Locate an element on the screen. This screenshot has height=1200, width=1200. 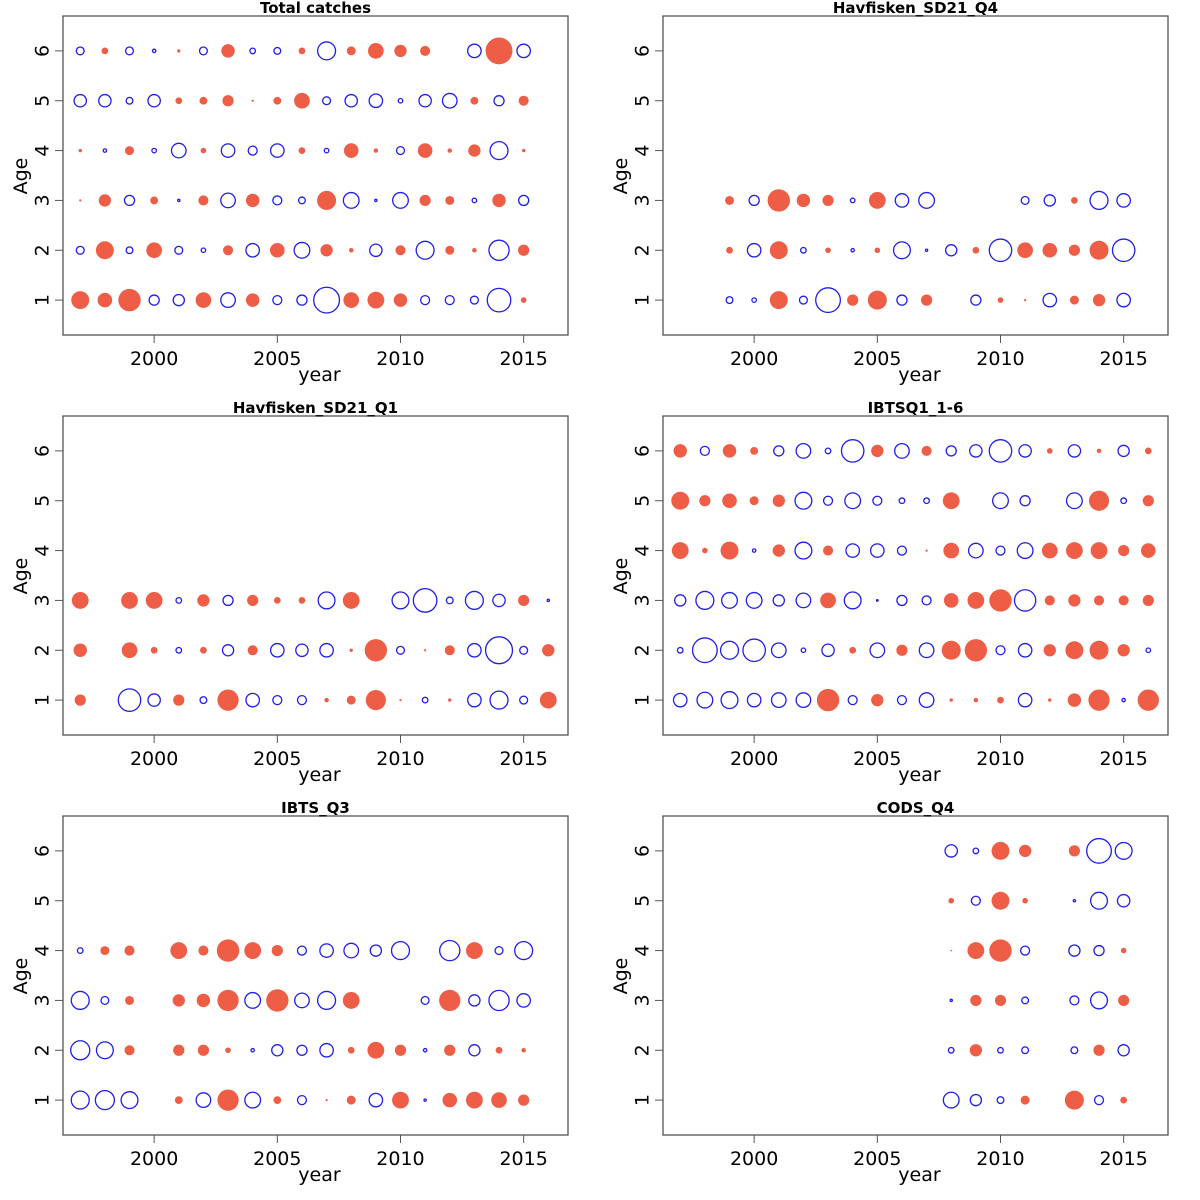
panel-title: Havfisken_SD21_Q1 is located at coordinates (315, 408).